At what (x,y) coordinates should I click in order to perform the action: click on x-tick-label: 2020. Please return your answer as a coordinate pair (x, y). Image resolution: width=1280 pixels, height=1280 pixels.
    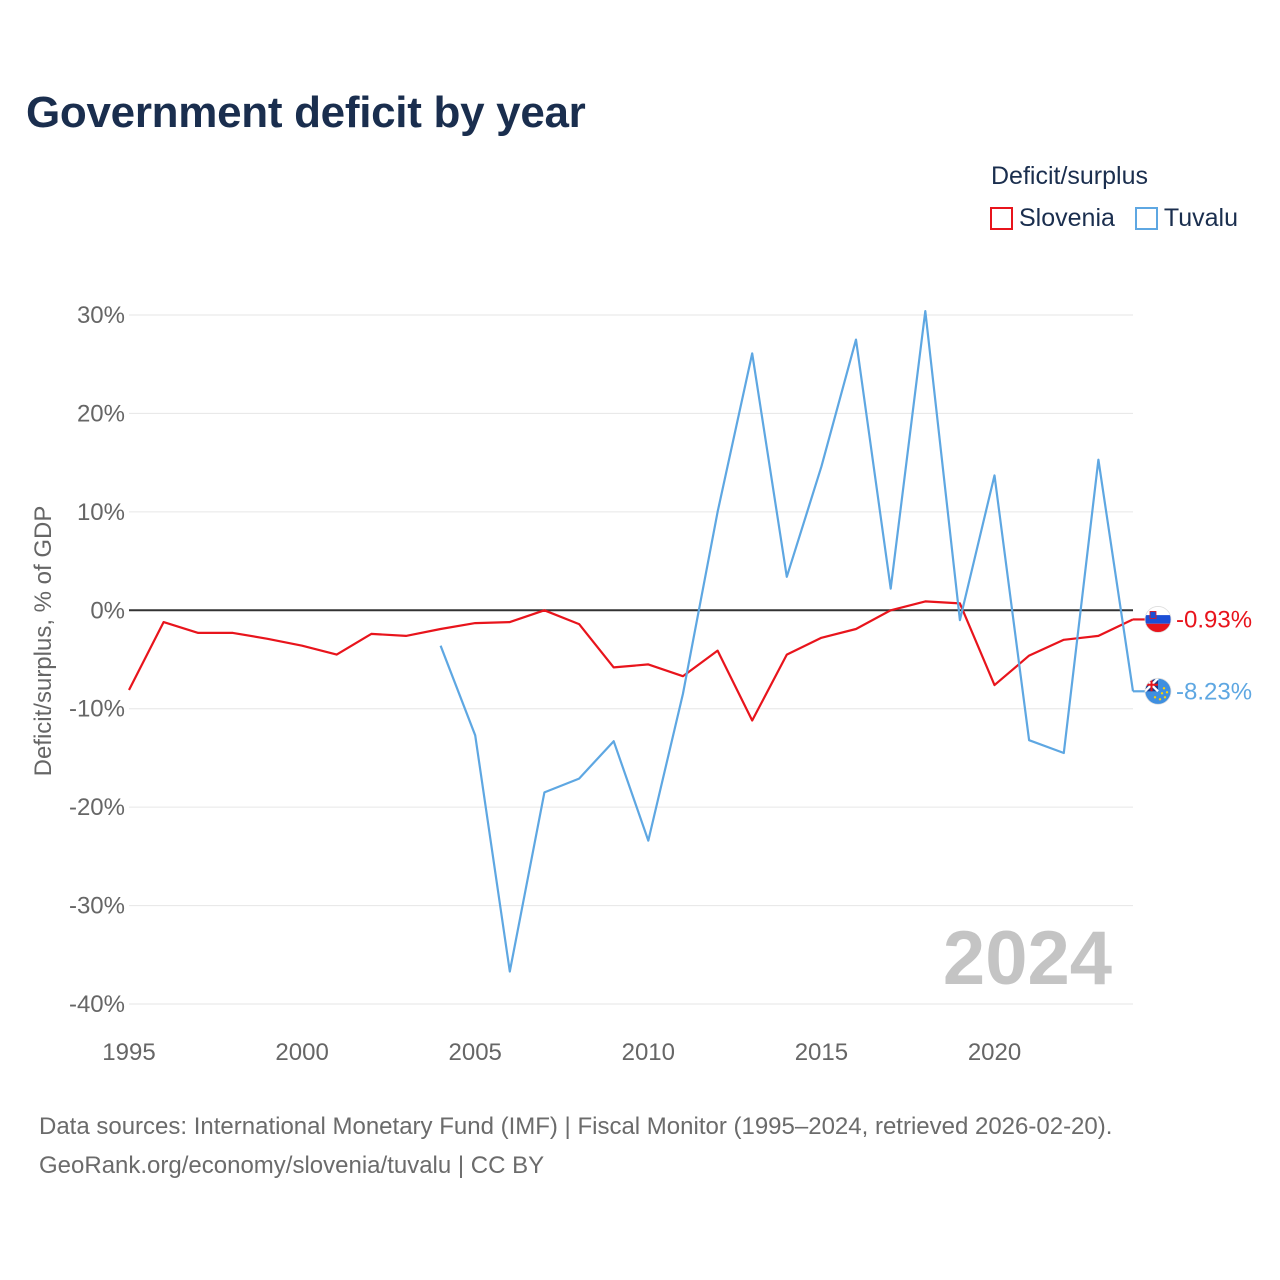
    Looking at the image, I should click on (994, 1052).